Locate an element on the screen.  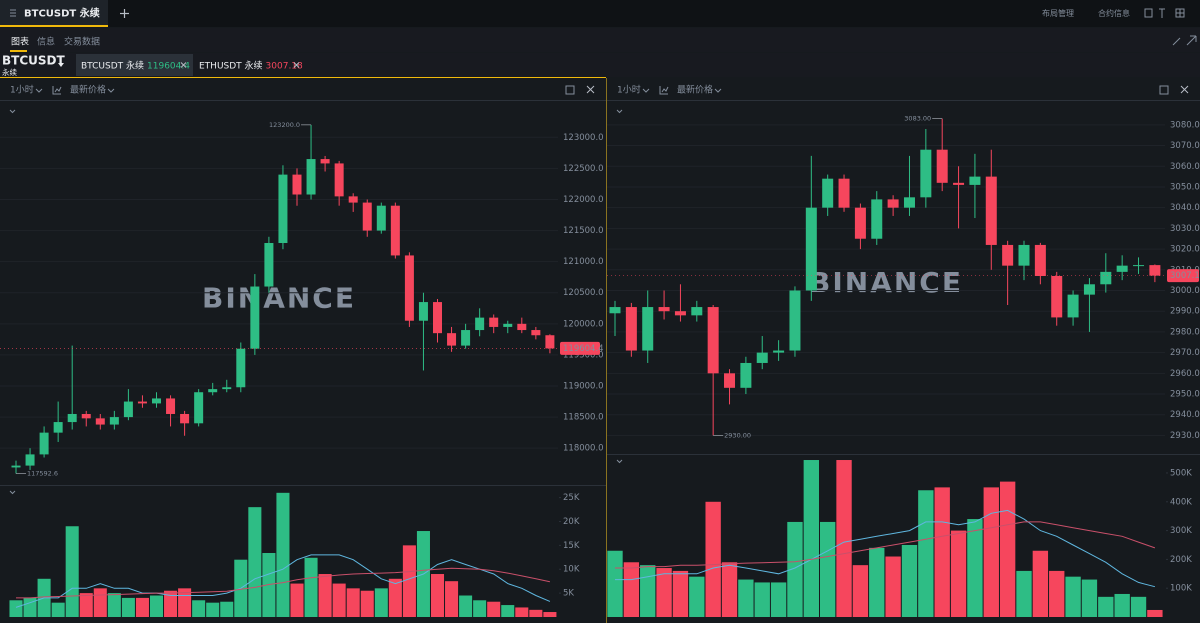
active-tab is located at coordinates (54, 13).